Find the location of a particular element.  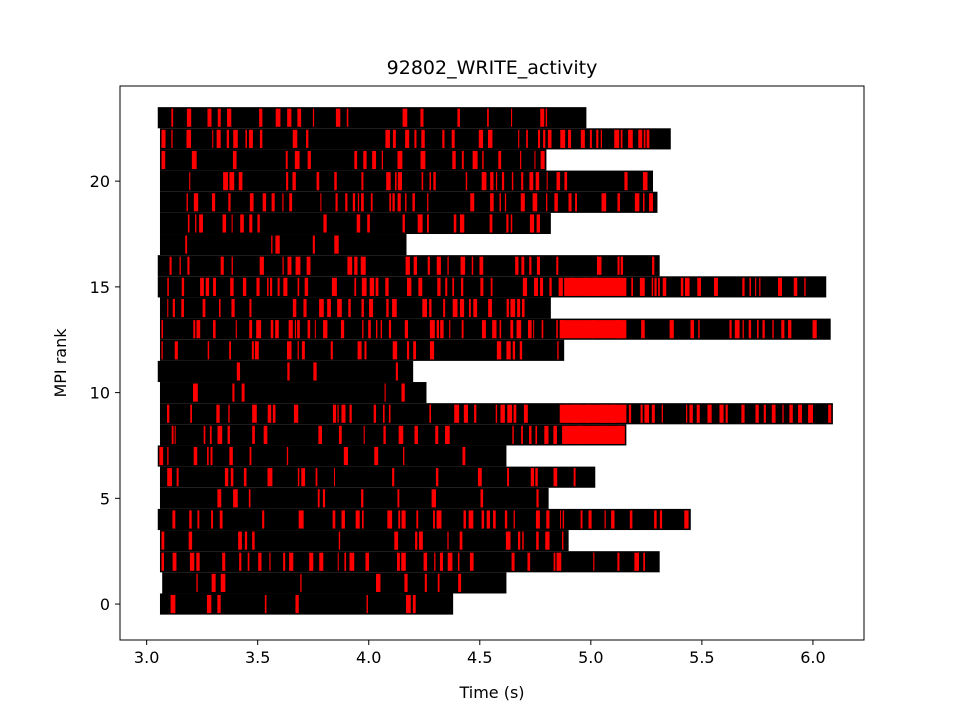

continuous-write-block is located at coordinates (594, 434).